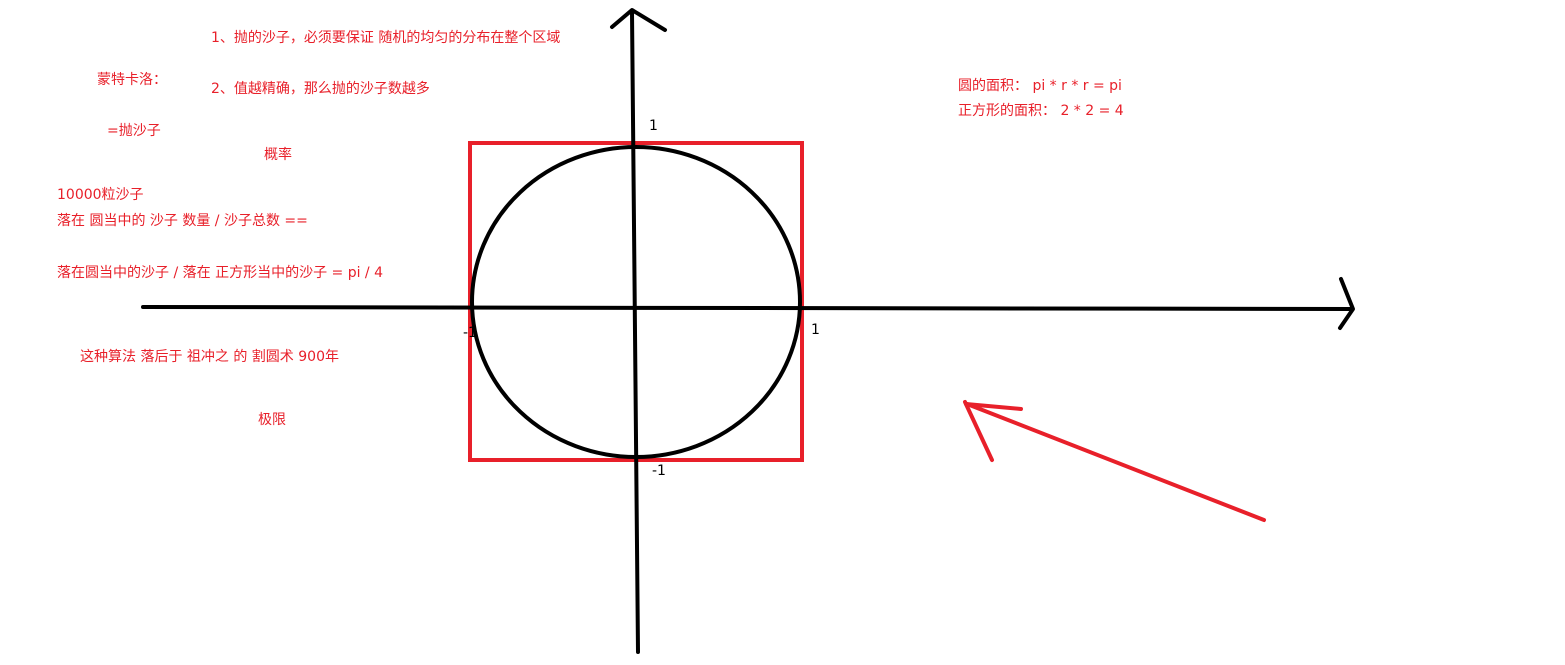  I want to click on unit-circle, so click(636, 302).